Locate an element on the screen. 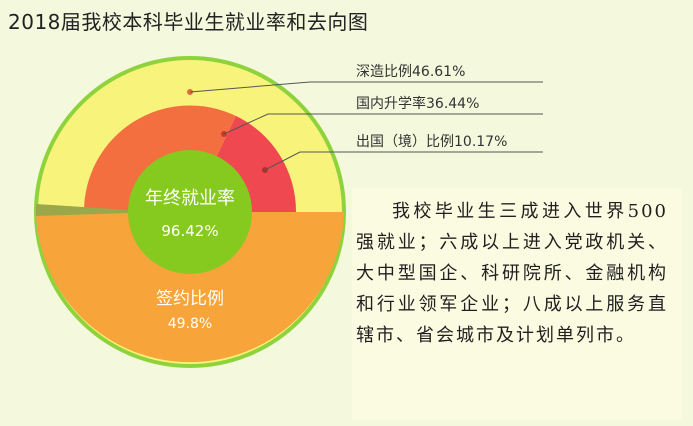  center-label: 年终就业率 is located at coordinates (190, 198).